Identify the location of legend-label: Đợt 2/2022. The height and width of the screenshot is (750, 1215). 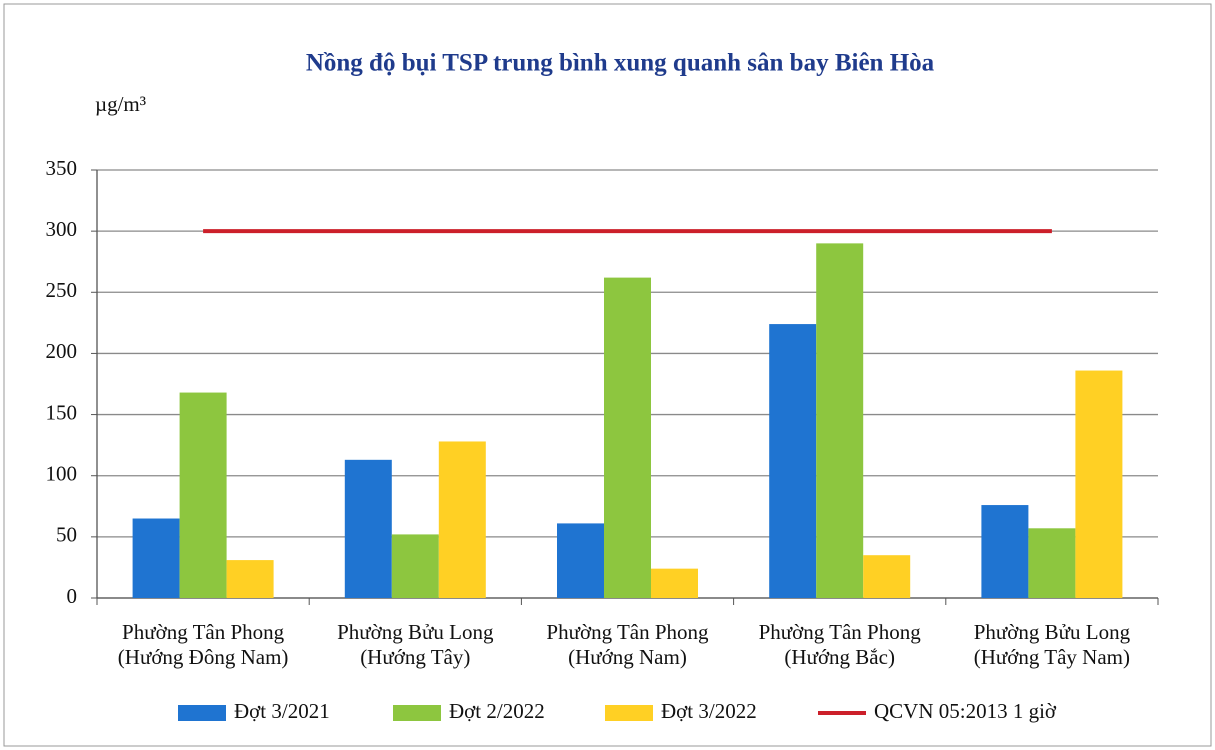
(497, 711).